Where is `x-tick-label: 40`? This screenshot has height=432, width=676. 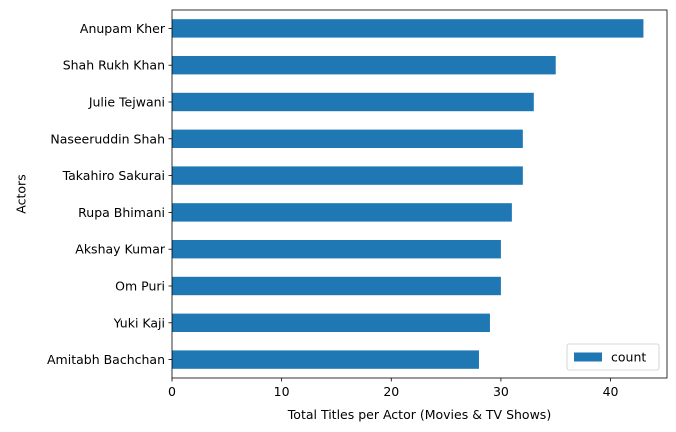
x-tick-label: 40 is located at coordinates (611, 391).